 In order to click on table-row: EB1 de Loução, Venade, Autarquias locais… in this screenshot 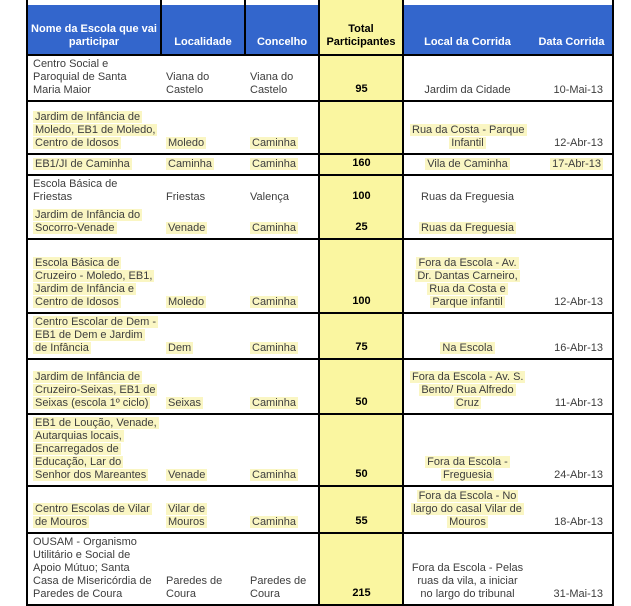, I will do `click(320, 450)`.